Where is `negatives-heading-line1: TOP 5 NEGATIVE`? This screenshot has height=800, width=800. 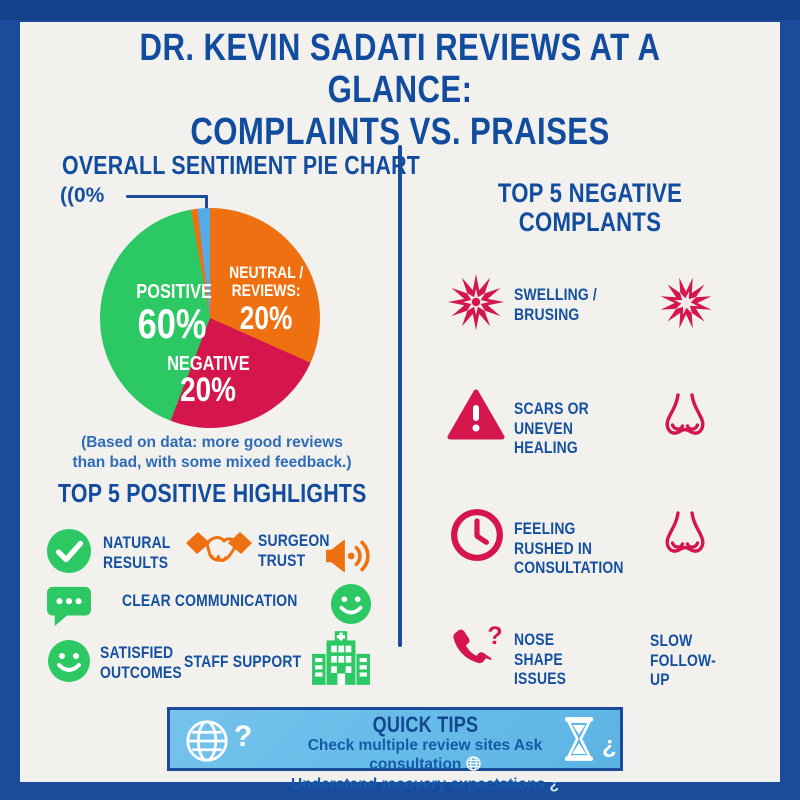 negatives-heading-line1: TOP 5 NEGATIVE is located at coordinates (590, 193).